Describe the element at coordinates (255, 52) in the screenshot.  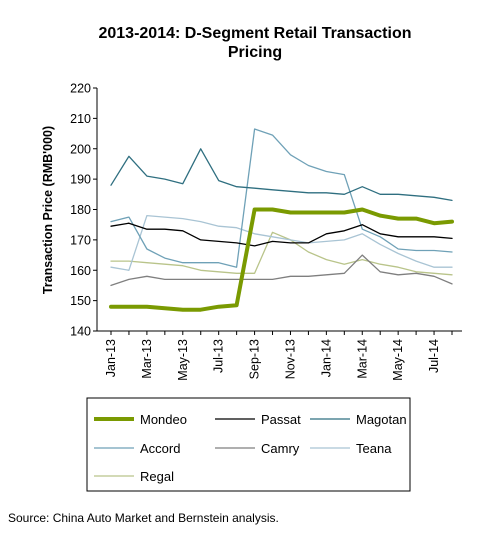
I see `chart-title-line-2: Pricing` at that location.